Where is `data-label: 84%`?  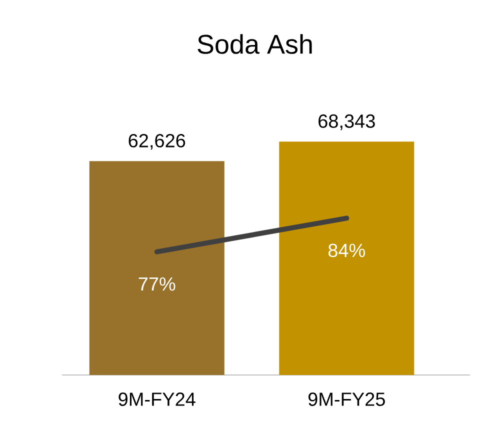 data-label: 84% is located at coordinates (346, 251).